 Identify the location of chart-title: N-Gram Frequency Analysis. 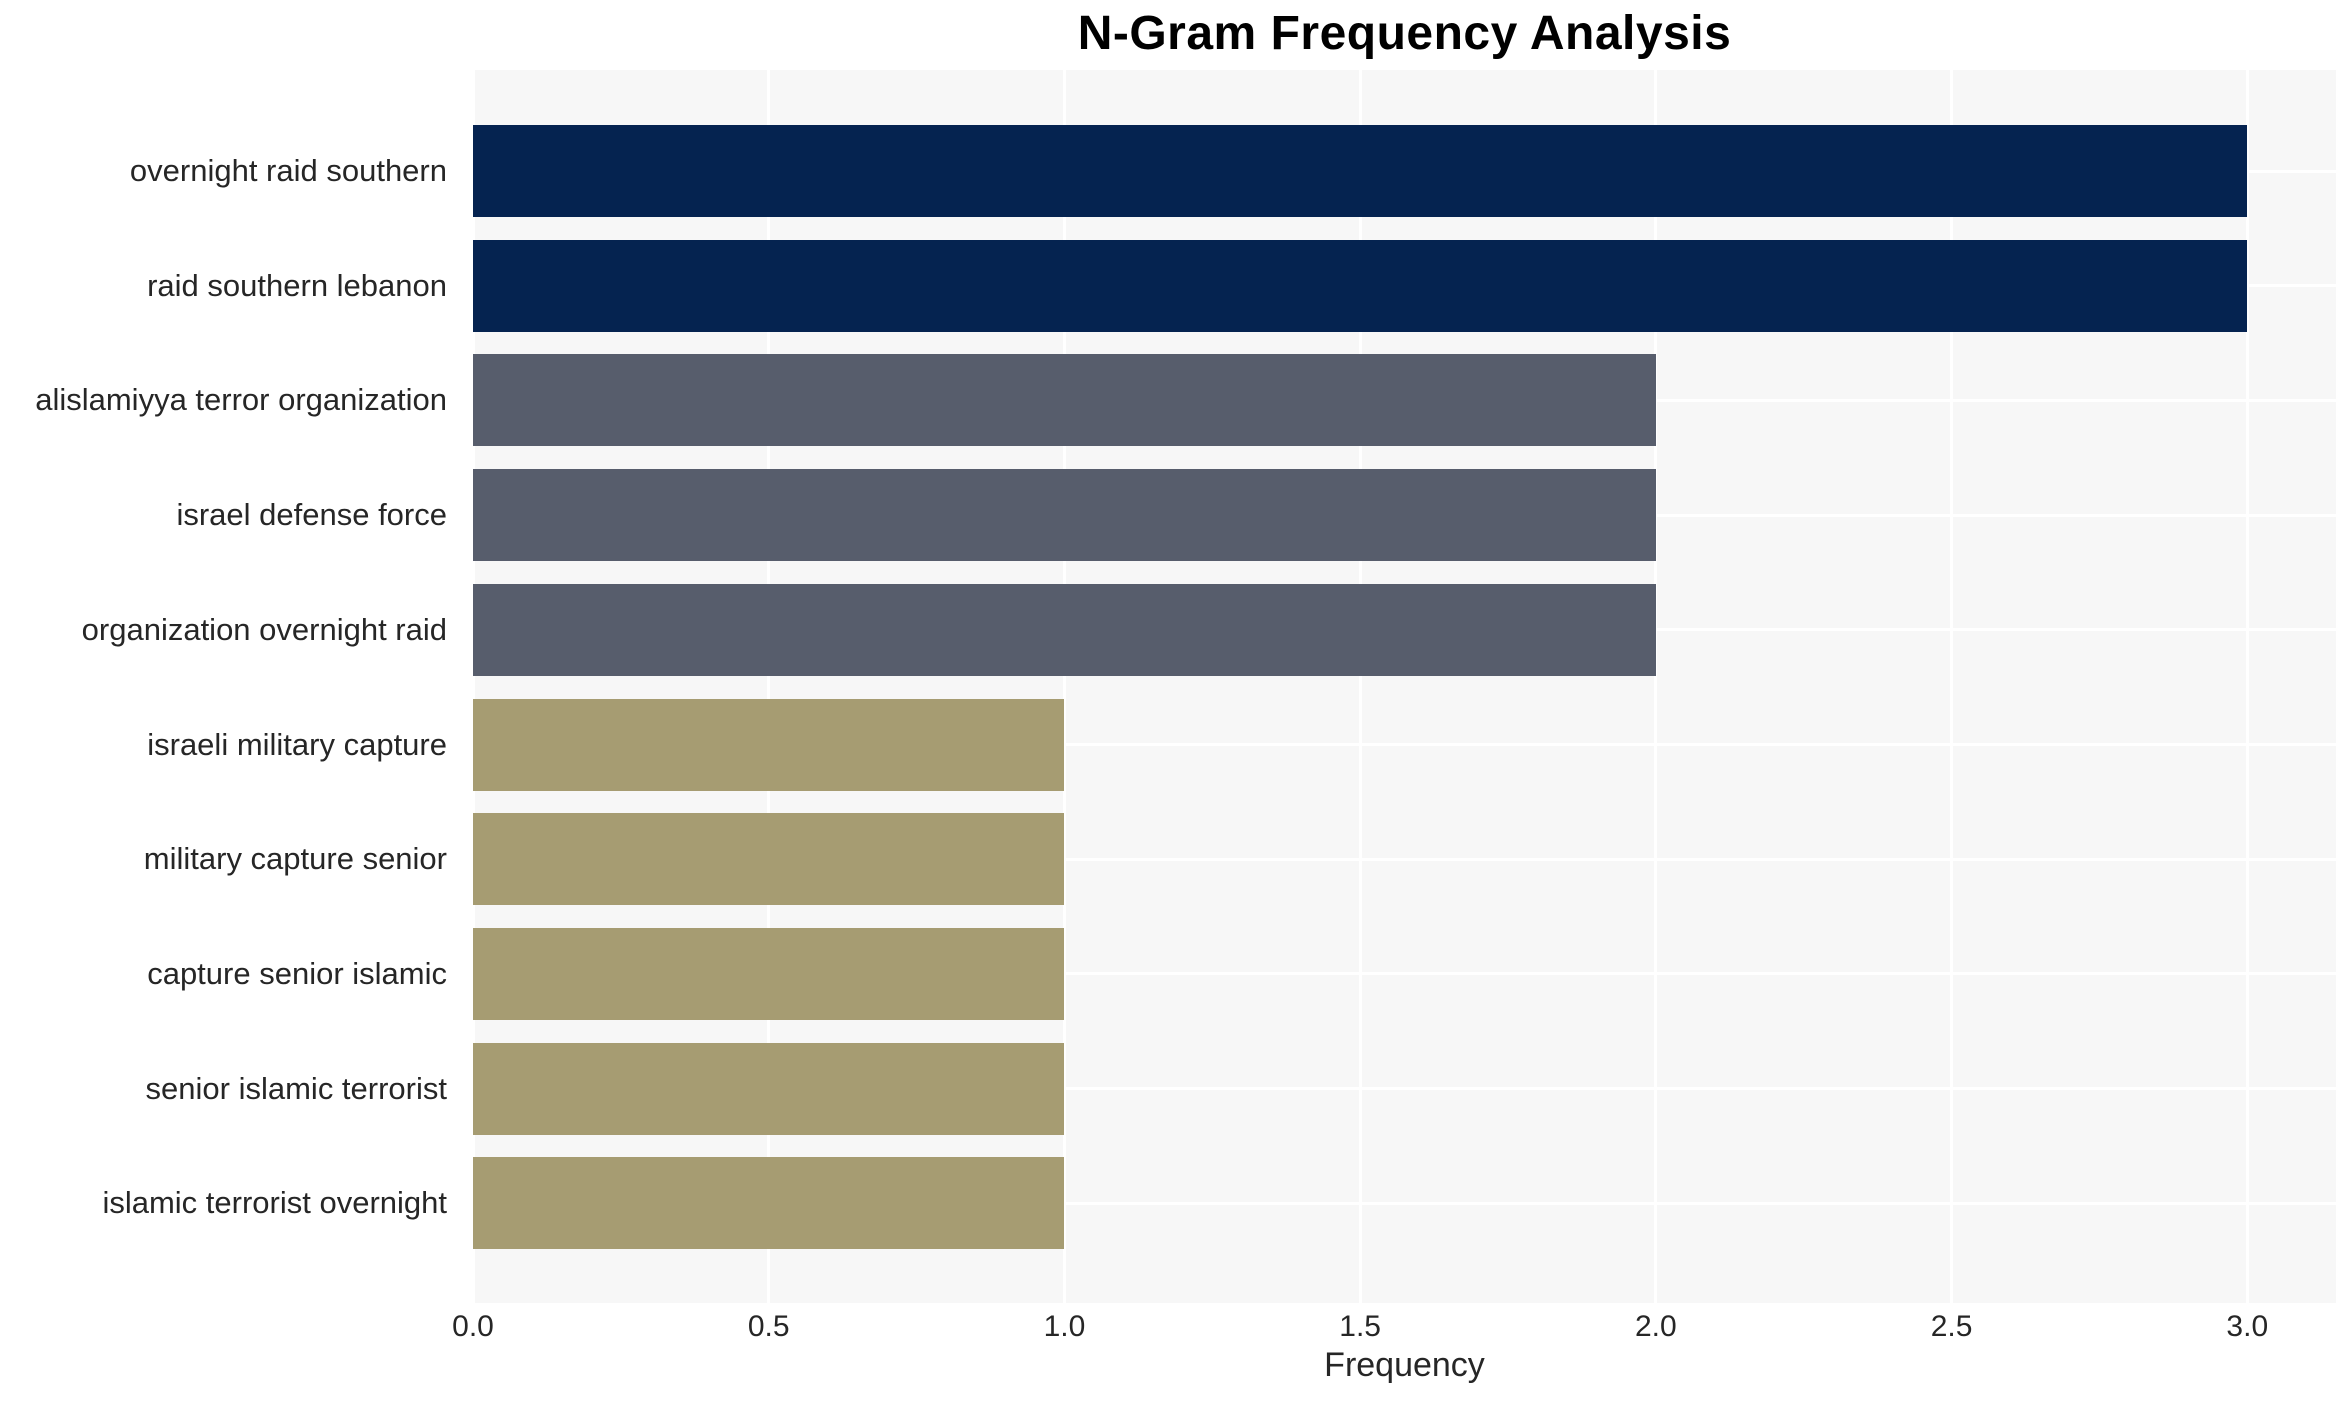
(1404, 33).